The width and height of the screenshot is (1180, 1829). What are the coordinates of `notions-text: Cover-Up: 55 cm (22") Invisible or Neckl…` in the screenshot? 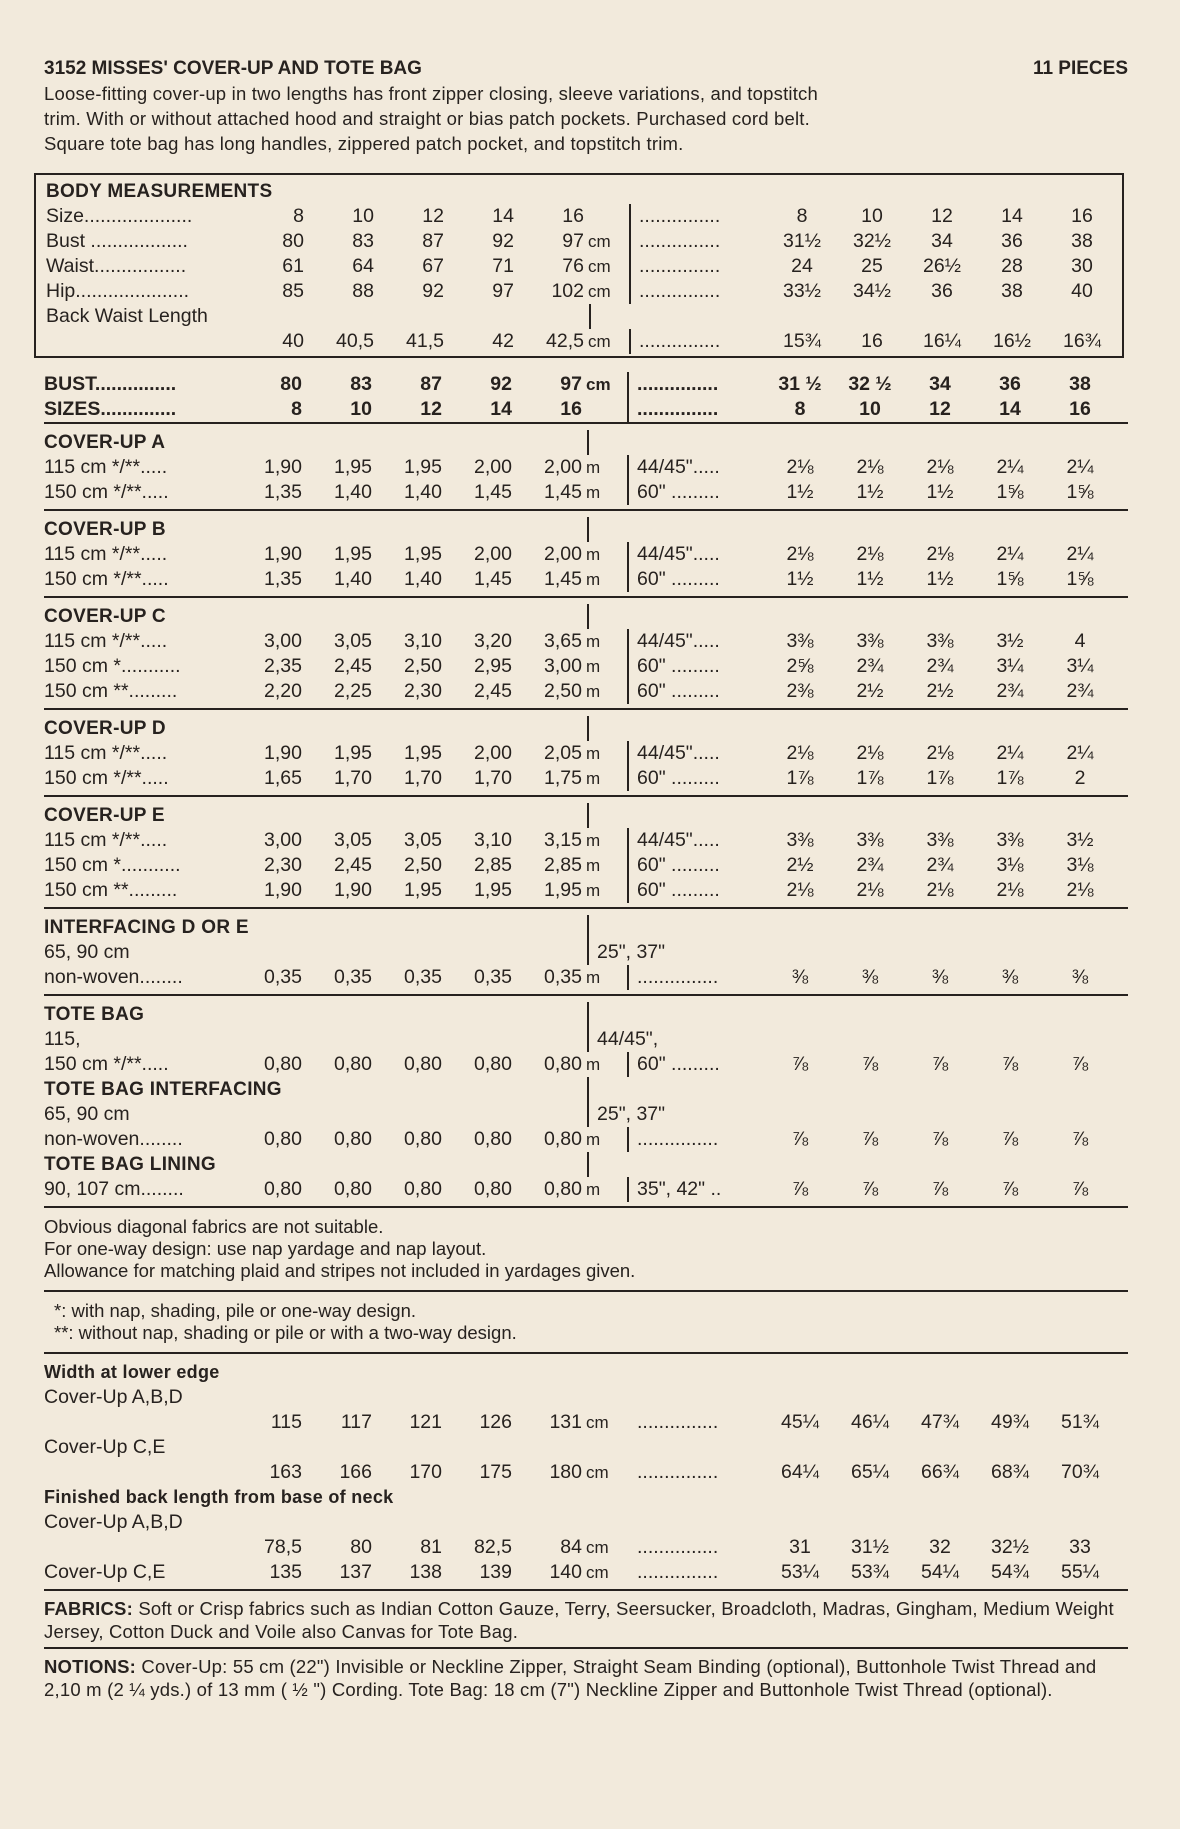 It's located at (570, 1678).